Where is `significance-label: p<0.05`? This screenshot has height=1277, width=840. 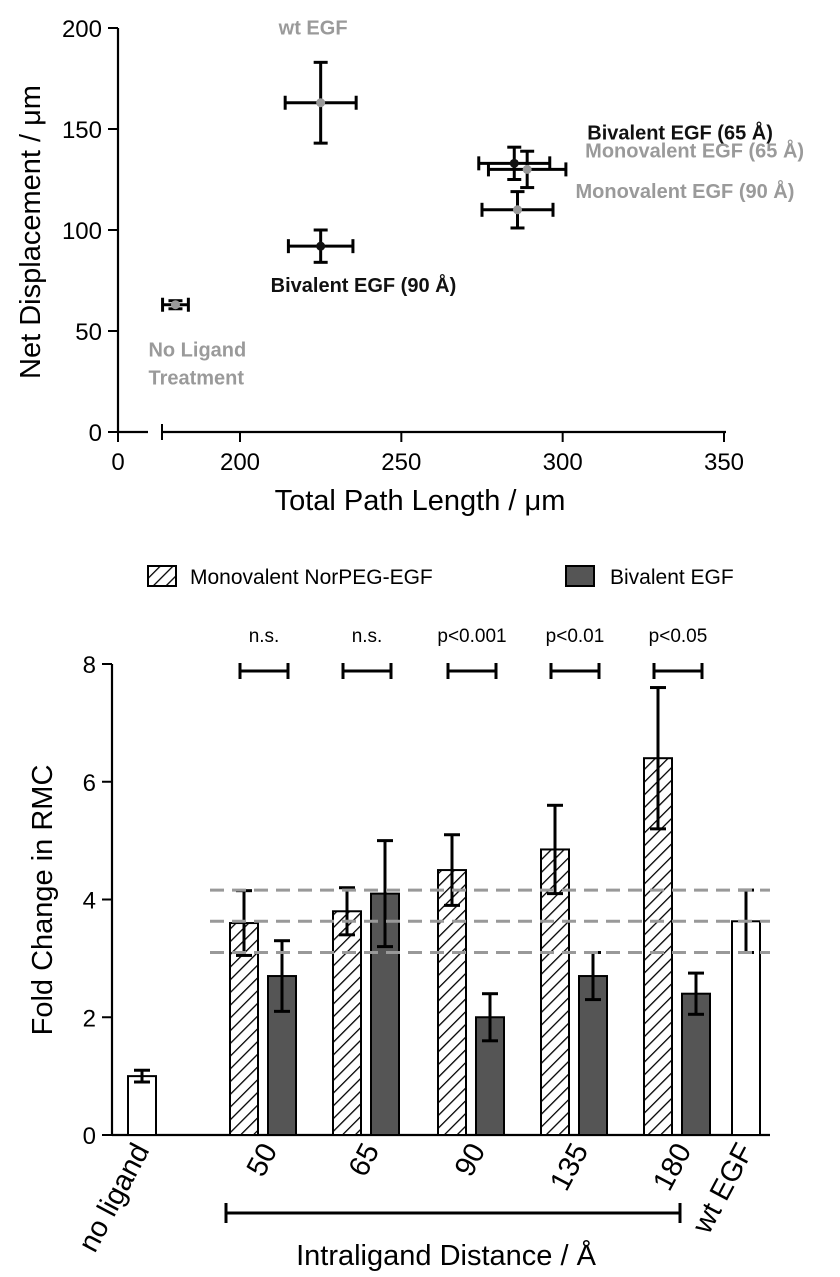 significance-label: p<0.05 is located at coordinates (678, 636).